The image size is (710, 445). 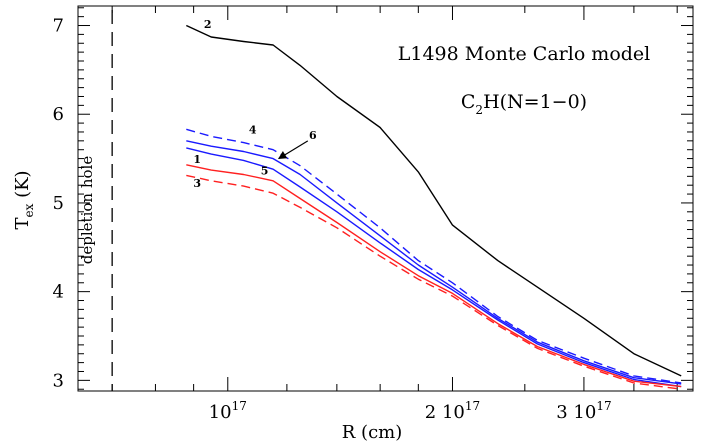 I want to click on series-labels: 2 4 6 5 1 3, so click(x=255, y=104).